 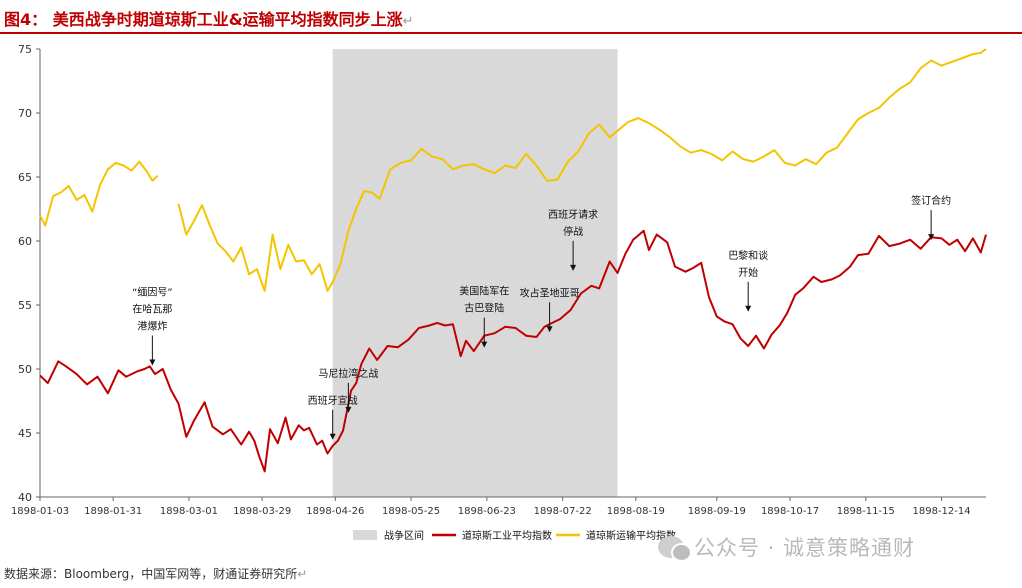 What do you see at coordinates (262, 511) in the screenshot?
I see `x-tick-label: 1898-03-29` at bounding box center [262, 511].